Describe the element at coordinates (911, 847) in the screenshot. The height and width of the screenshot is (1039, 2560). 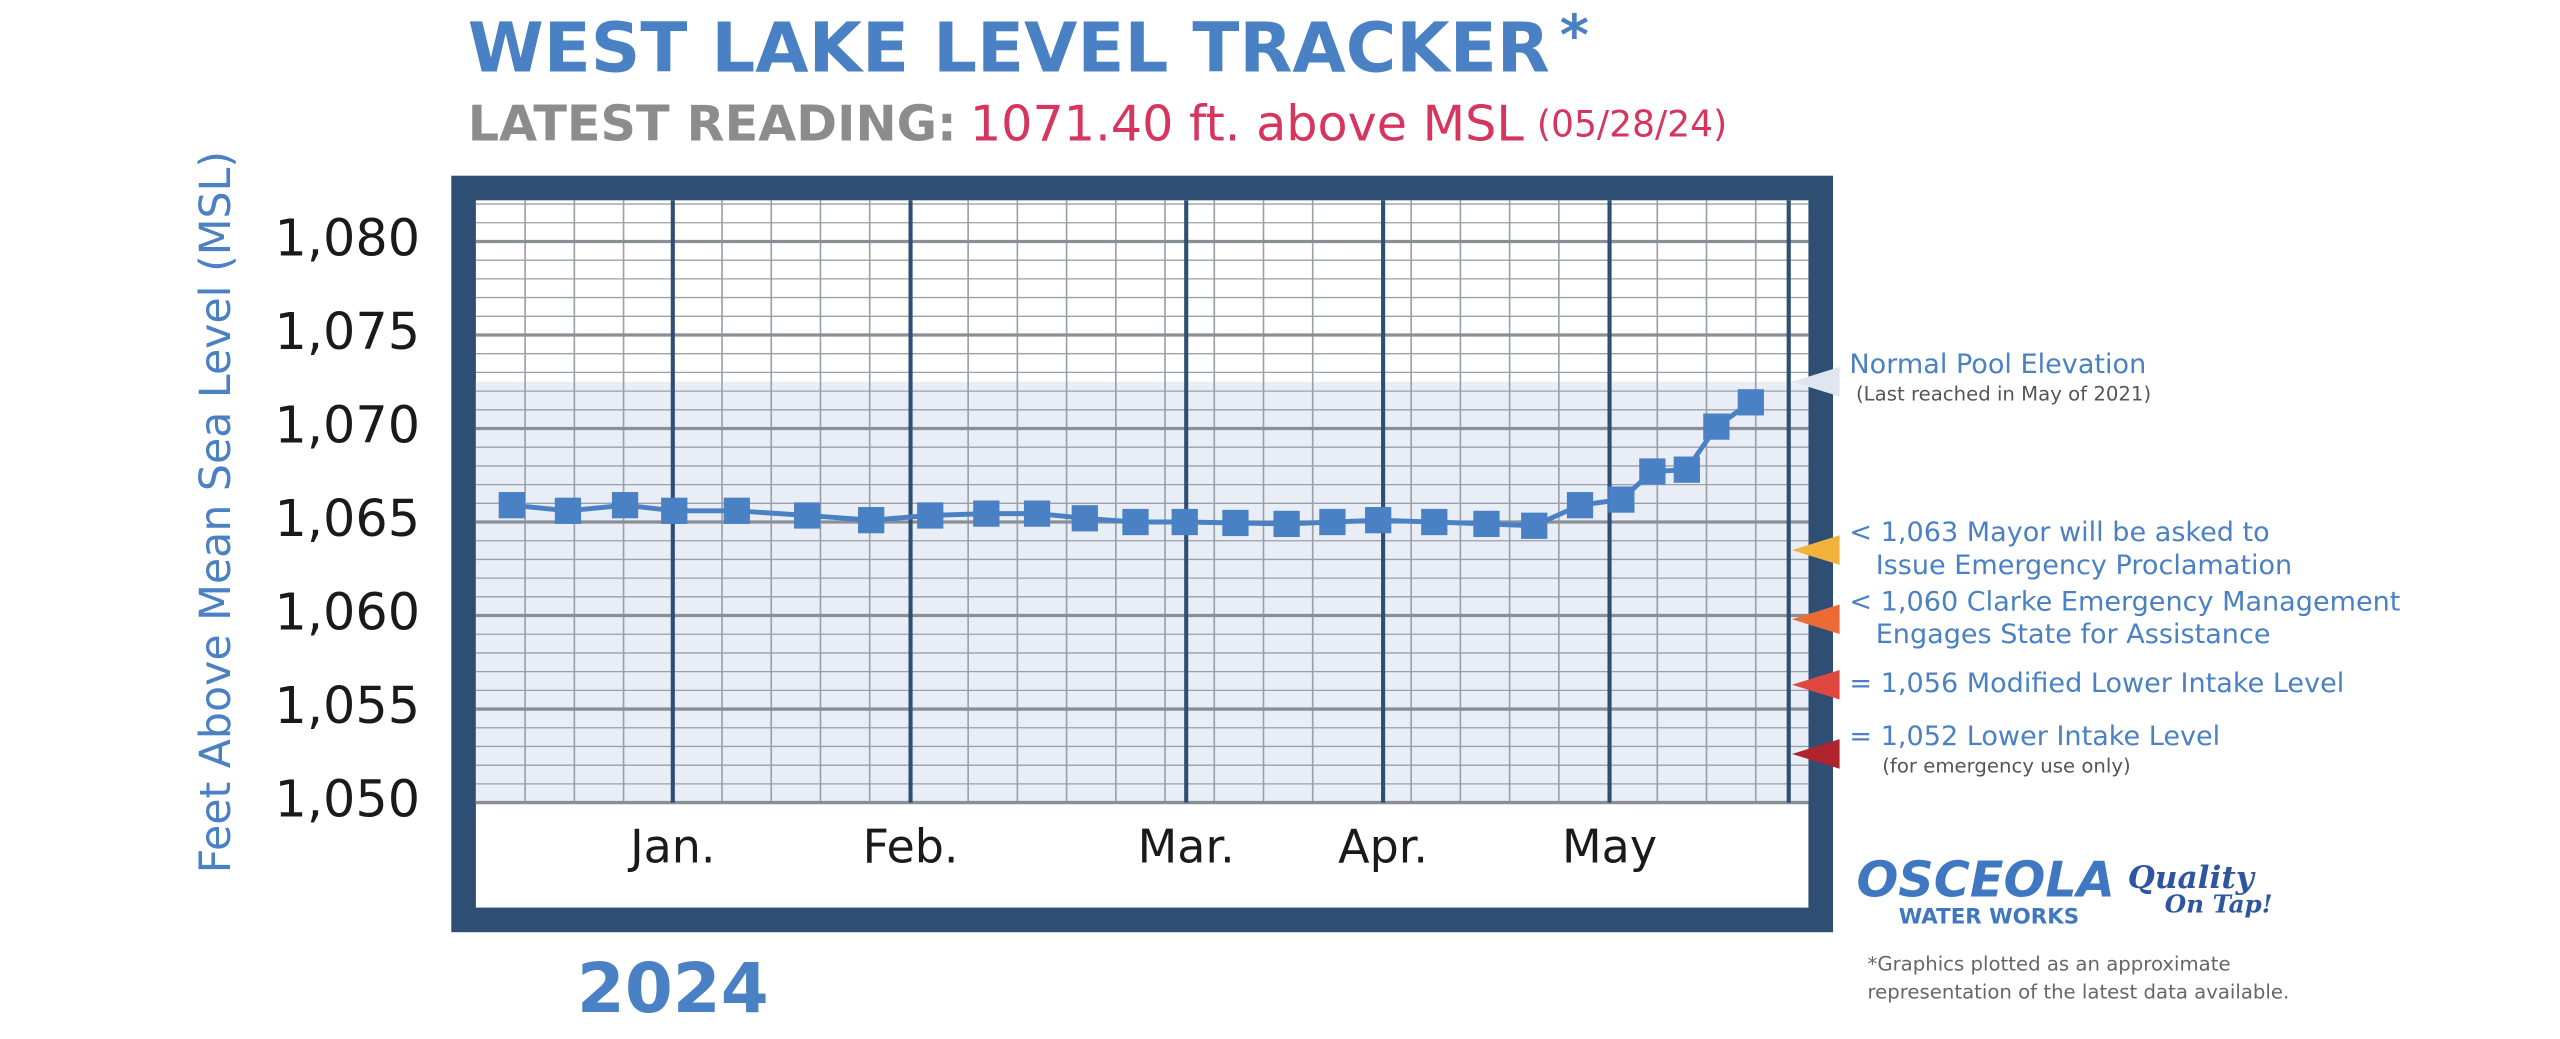
I see `x-tick-label: Feb.` at that location.